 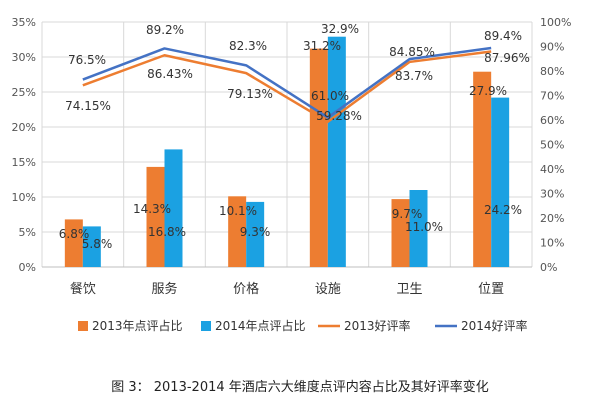 I want to click on y-right-tick-label: 30%, so click(x=552, y=194).